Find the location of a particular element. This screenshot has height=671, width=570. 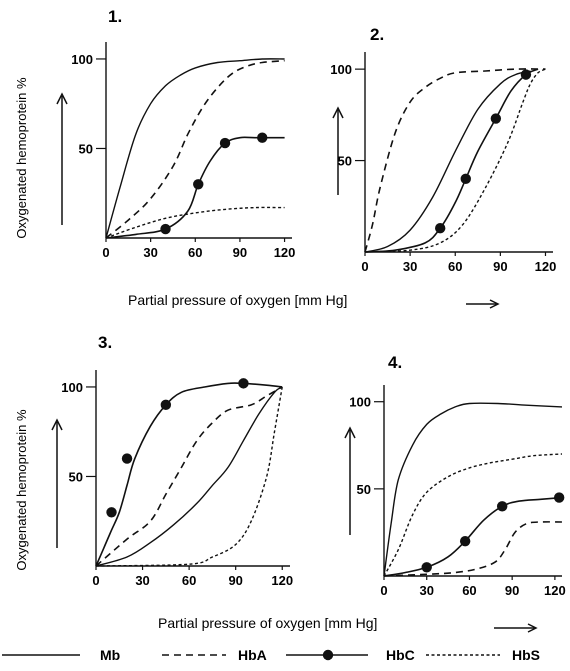

chart-panel-4: 4. 0 30 60 90 120 50 100 is located at coordinates (457, 475).